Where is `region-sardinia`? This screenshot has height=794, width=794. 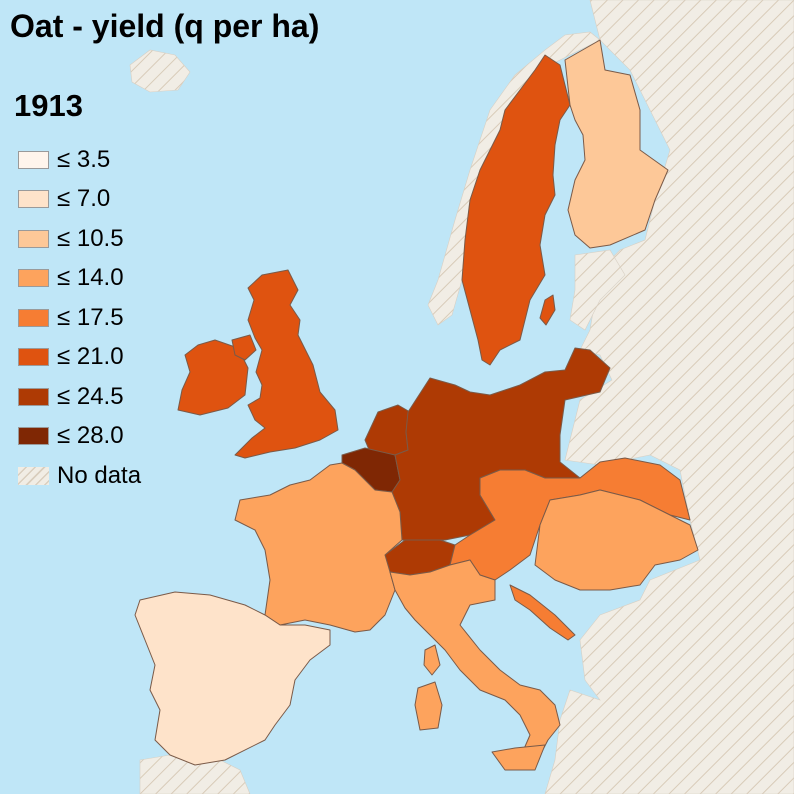
region-sardinia is located at coordinates (428, 706).